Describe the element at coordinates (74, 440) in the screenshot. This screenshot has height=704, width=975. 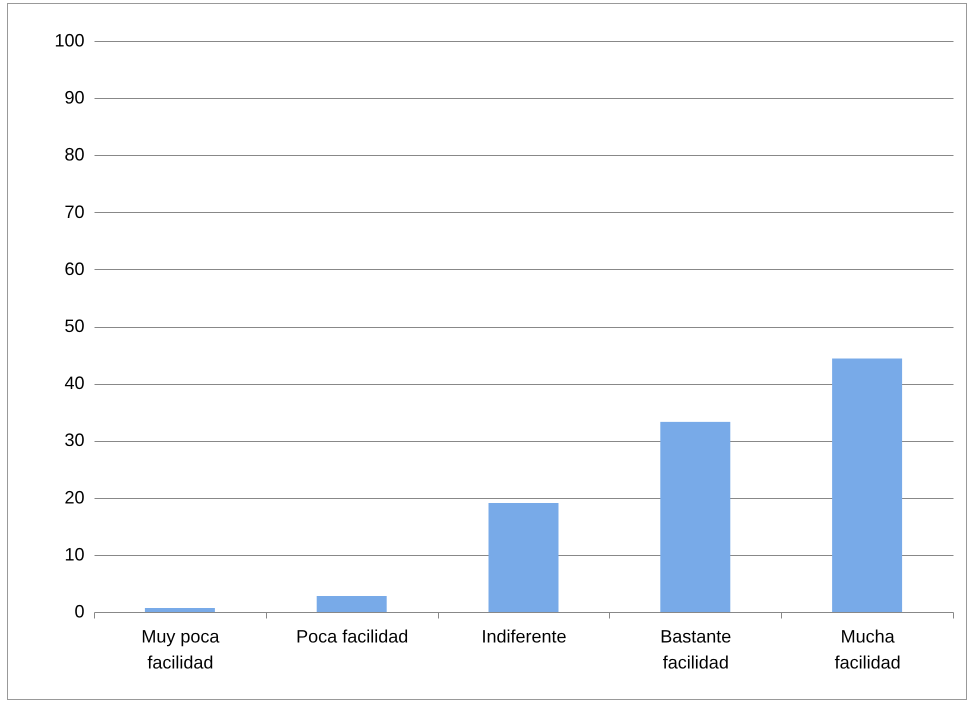
I see `y-tick-label: 30` at that location.